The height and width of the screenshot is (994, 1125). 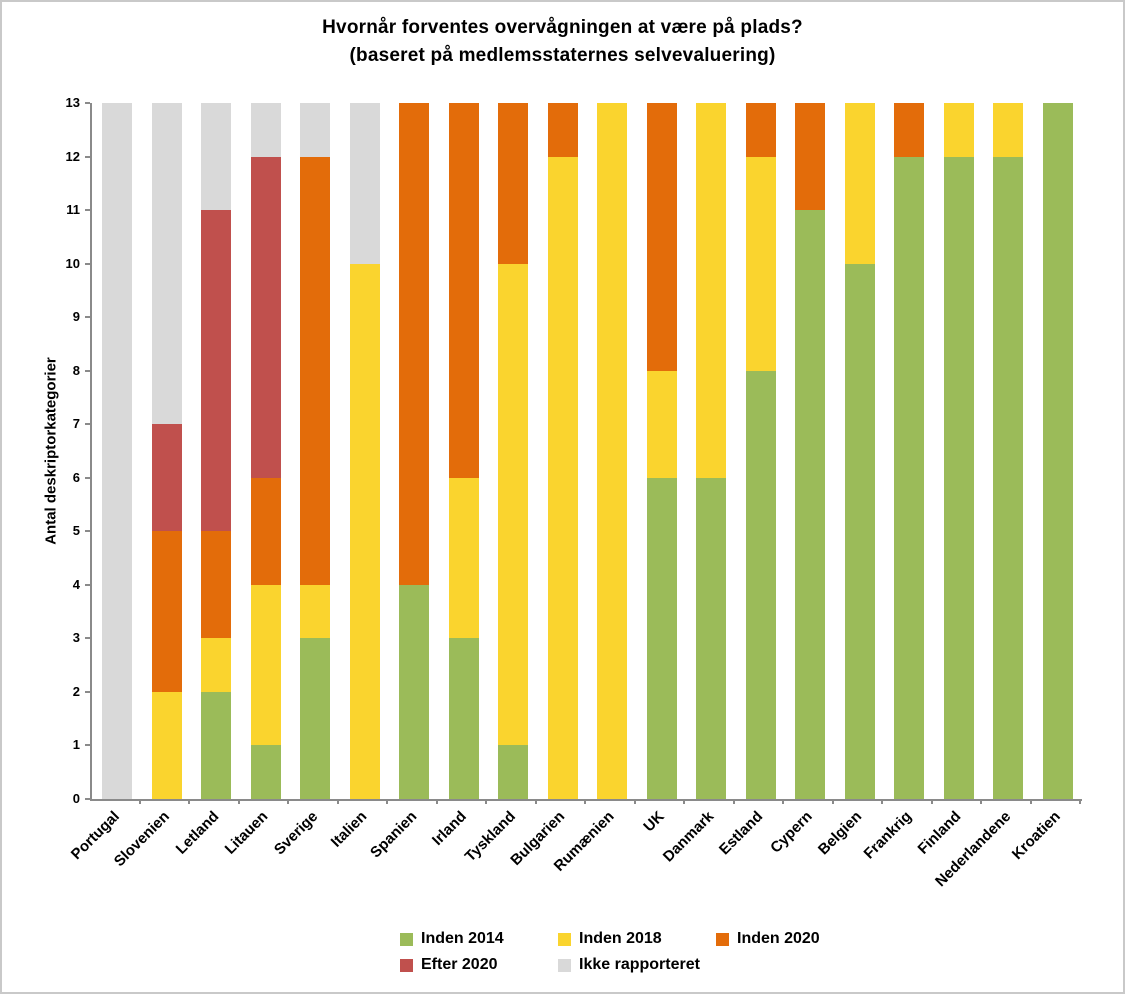 What do you see at coordinates (76, 370) in the screenshot?
I see `y-tick-label: 8` at bounding box center [76, 370].